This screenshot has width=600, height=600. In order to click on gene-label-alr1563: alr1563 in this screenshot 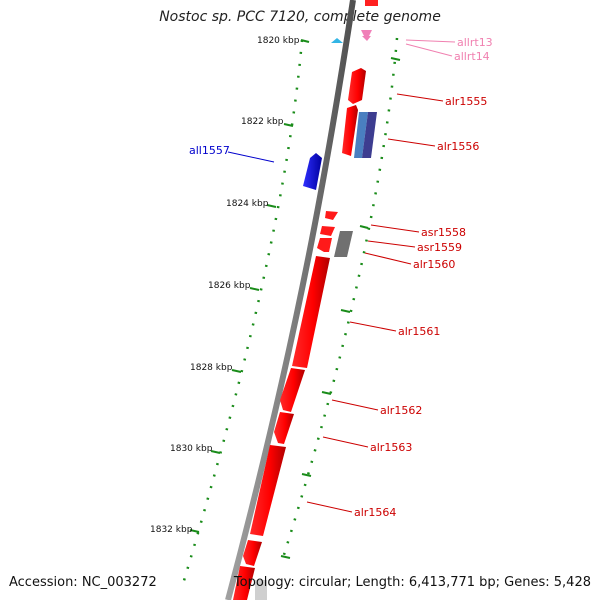, I will do `click(391, 447)`.